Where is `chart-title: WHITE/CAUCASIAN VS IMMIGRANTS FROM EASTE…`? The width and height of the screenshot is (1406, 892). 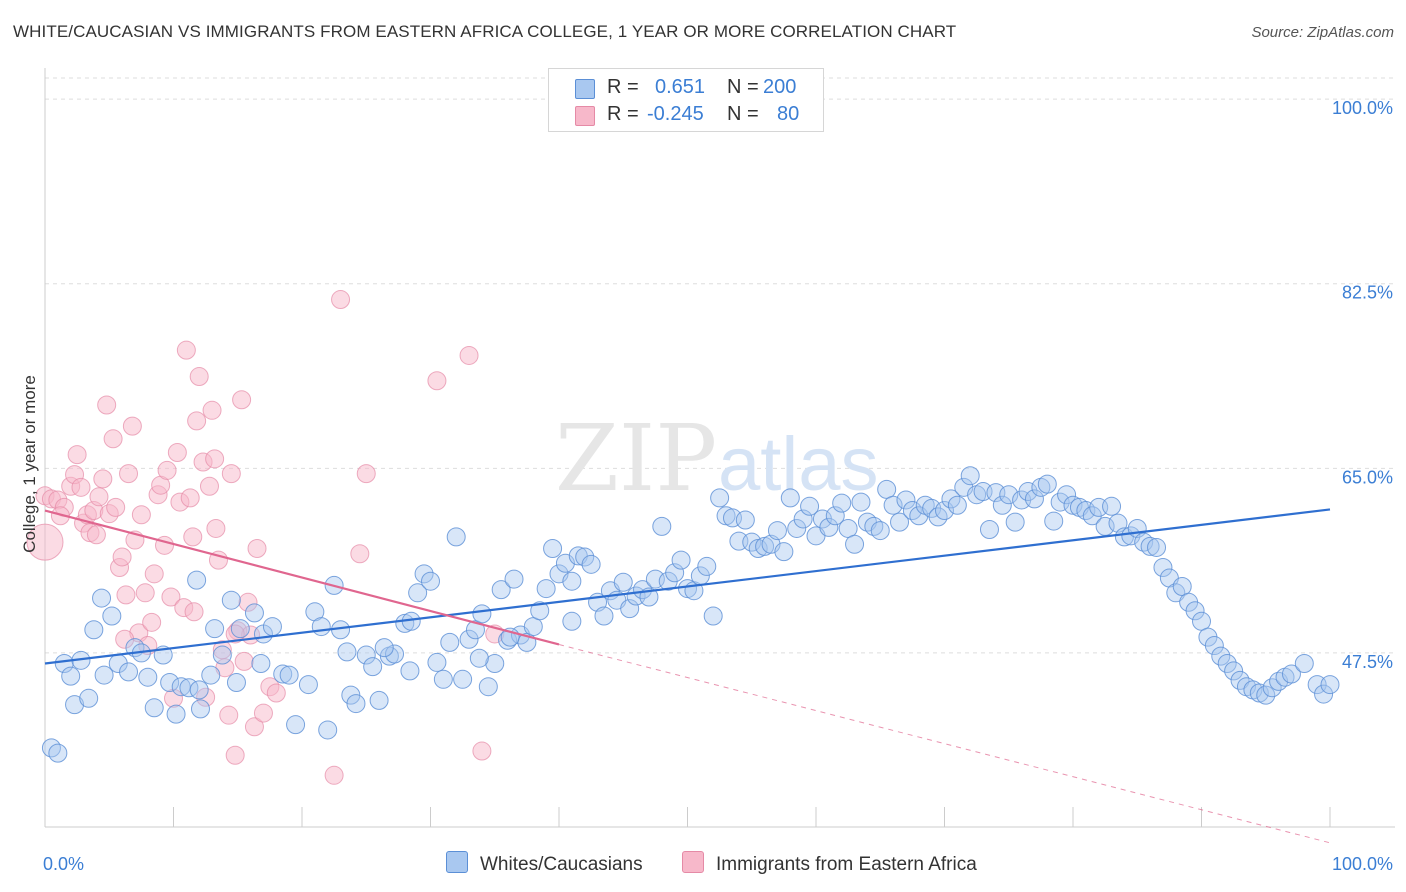 chart-title: WHITE/CAUCASIAN VS IMMIGRANTS FROM EASTE… is located at coordinates (485, 31).